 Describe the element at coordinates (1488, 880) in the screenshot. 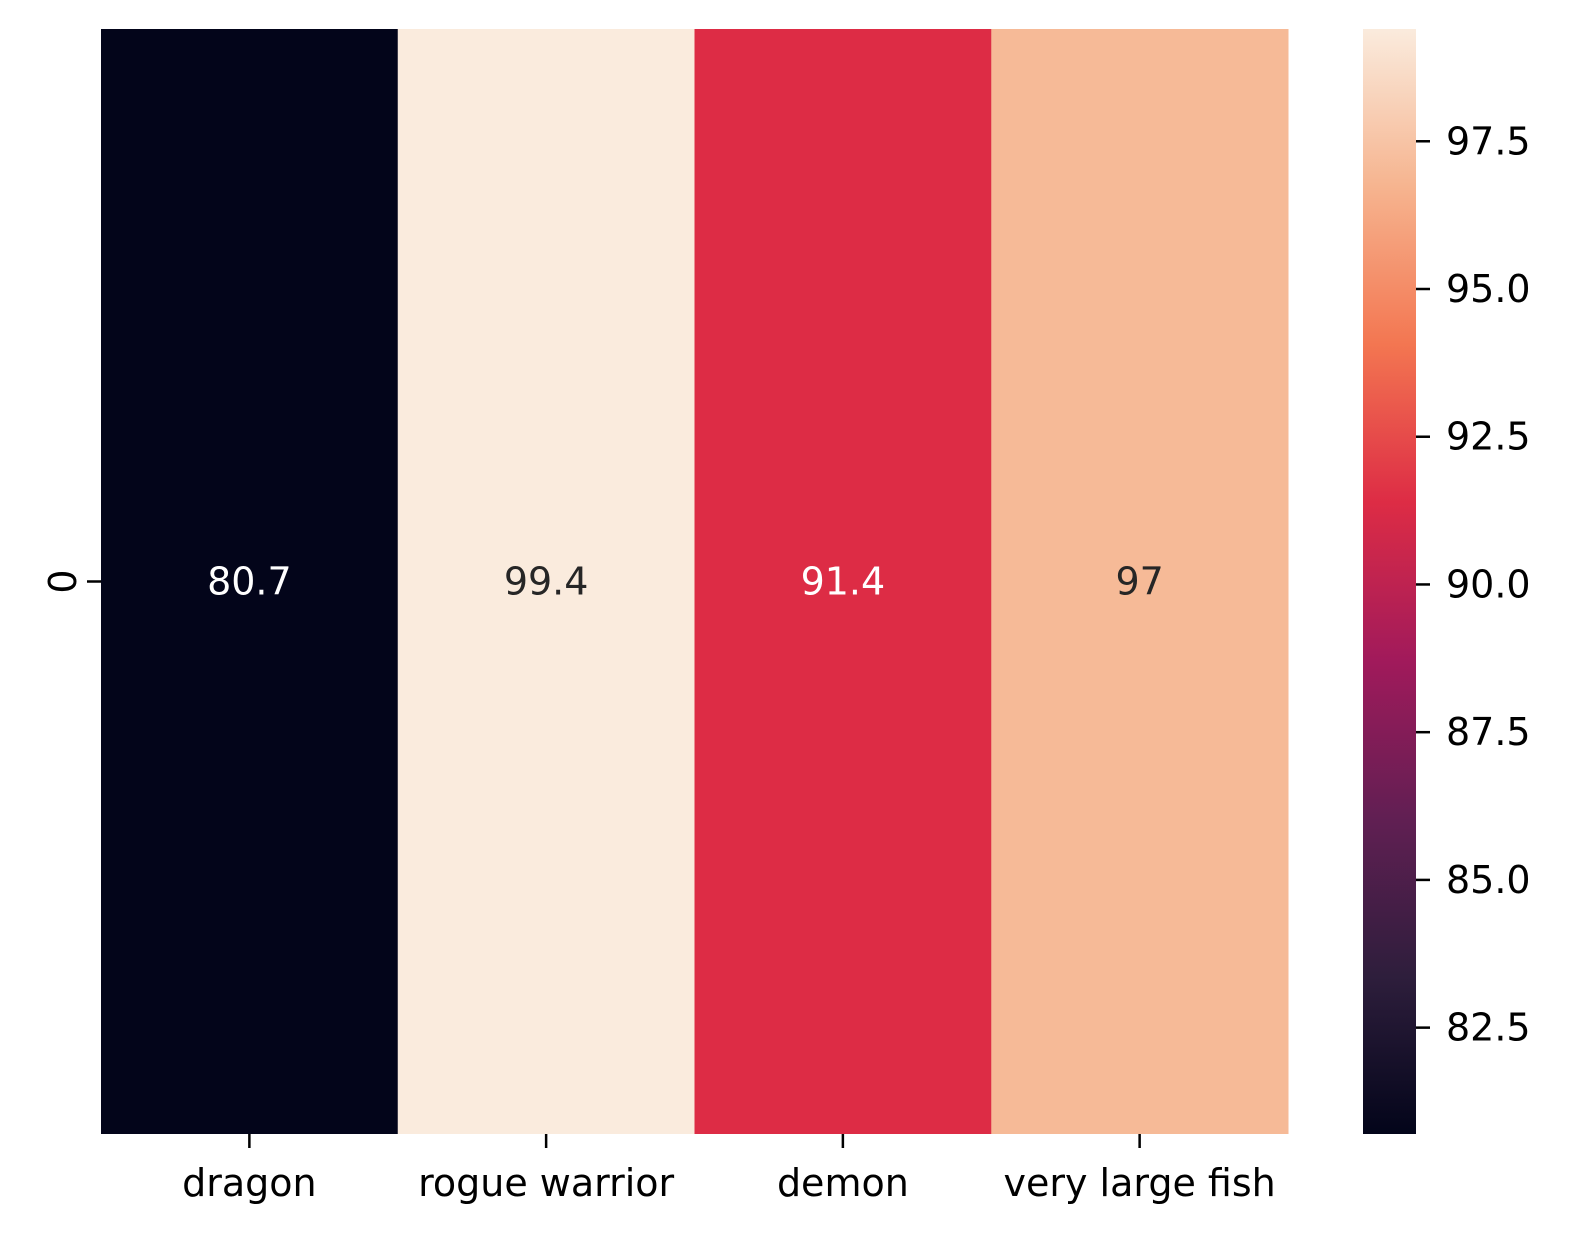

I see `colorbar-tick-label: 85.0` at that location.